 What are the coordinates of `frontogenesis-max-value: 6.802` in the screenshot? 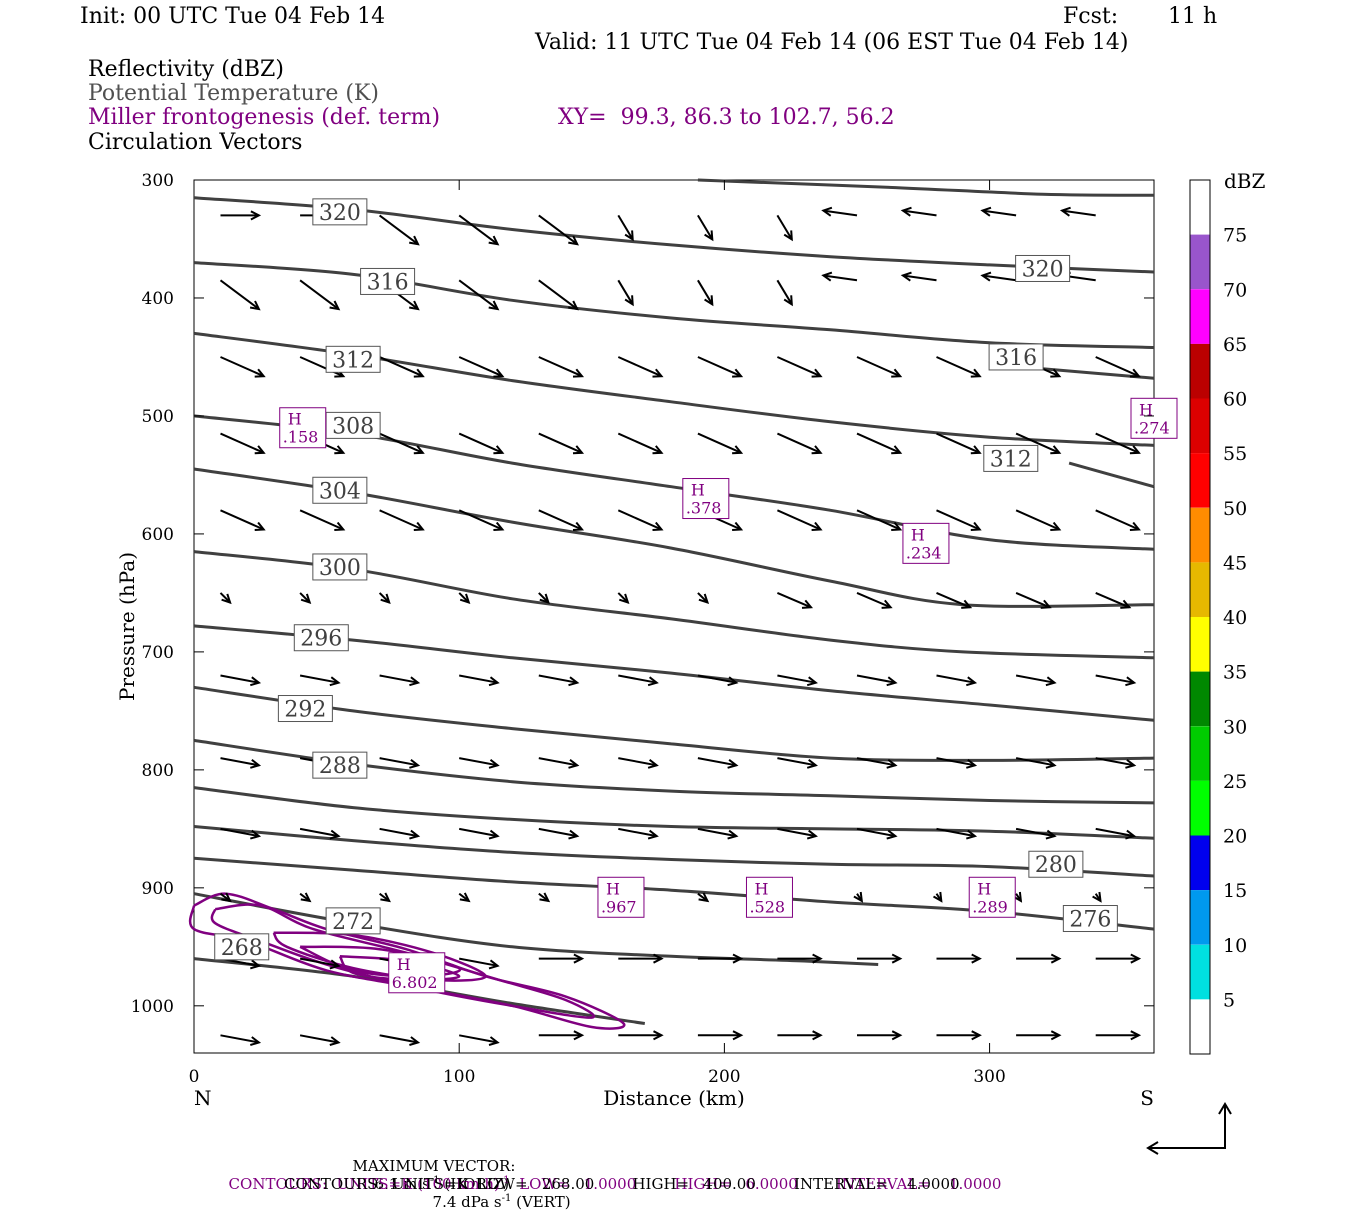 It's located at (415, 982).